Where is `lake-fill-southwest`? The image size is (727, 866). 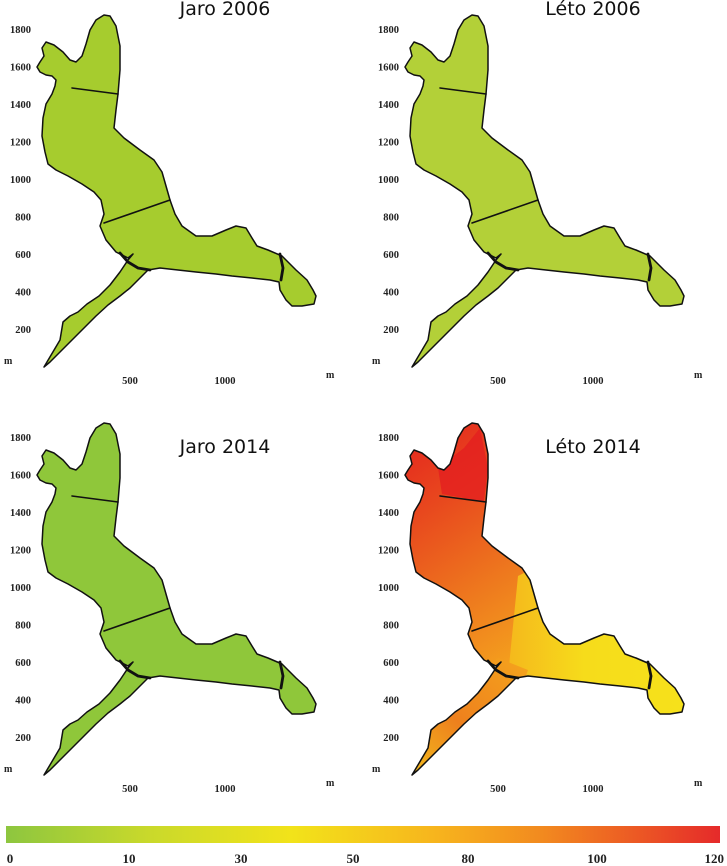 lake-fill-southwest is located at coordinates (467, 716).